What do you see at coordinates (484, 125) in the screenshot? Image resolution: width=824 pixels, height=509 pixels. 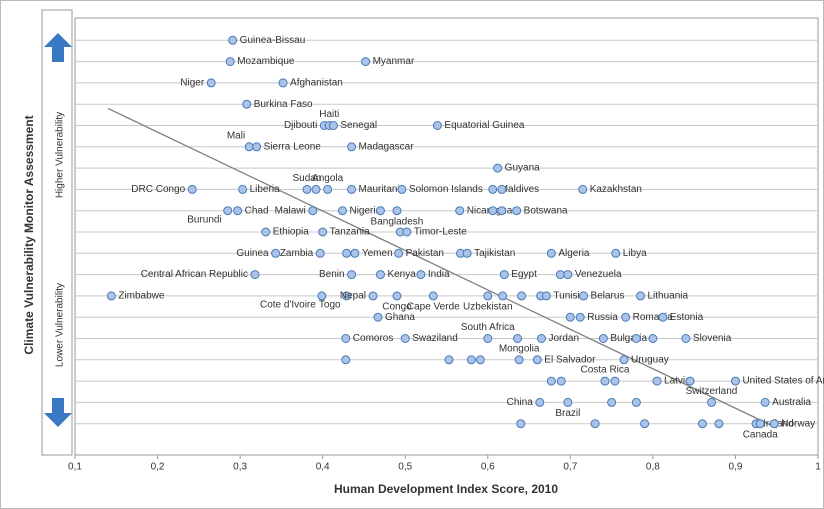 I see `point-label: Equatorial Guinea` at bounding box center [484, 125].